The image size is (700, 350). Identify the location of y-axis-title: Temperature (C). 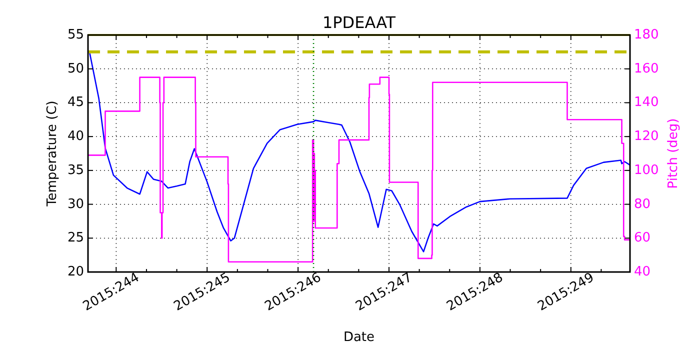
(52, 154).